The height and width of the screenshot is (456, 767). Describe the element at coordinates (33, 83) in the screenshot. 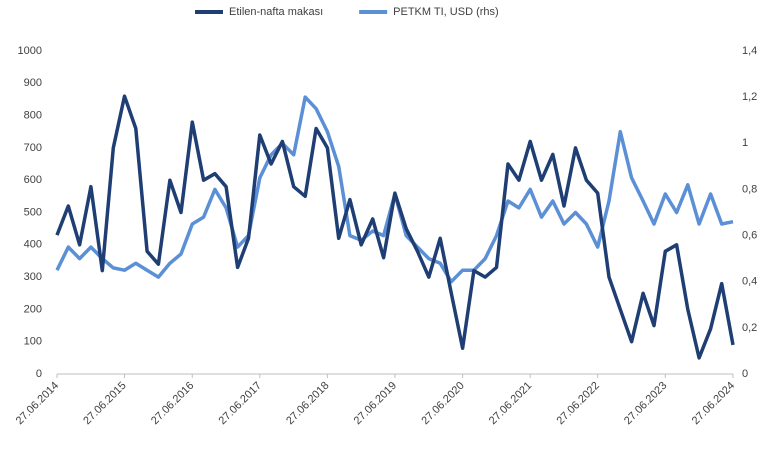

I see `y-tick-label: 900` at that location.